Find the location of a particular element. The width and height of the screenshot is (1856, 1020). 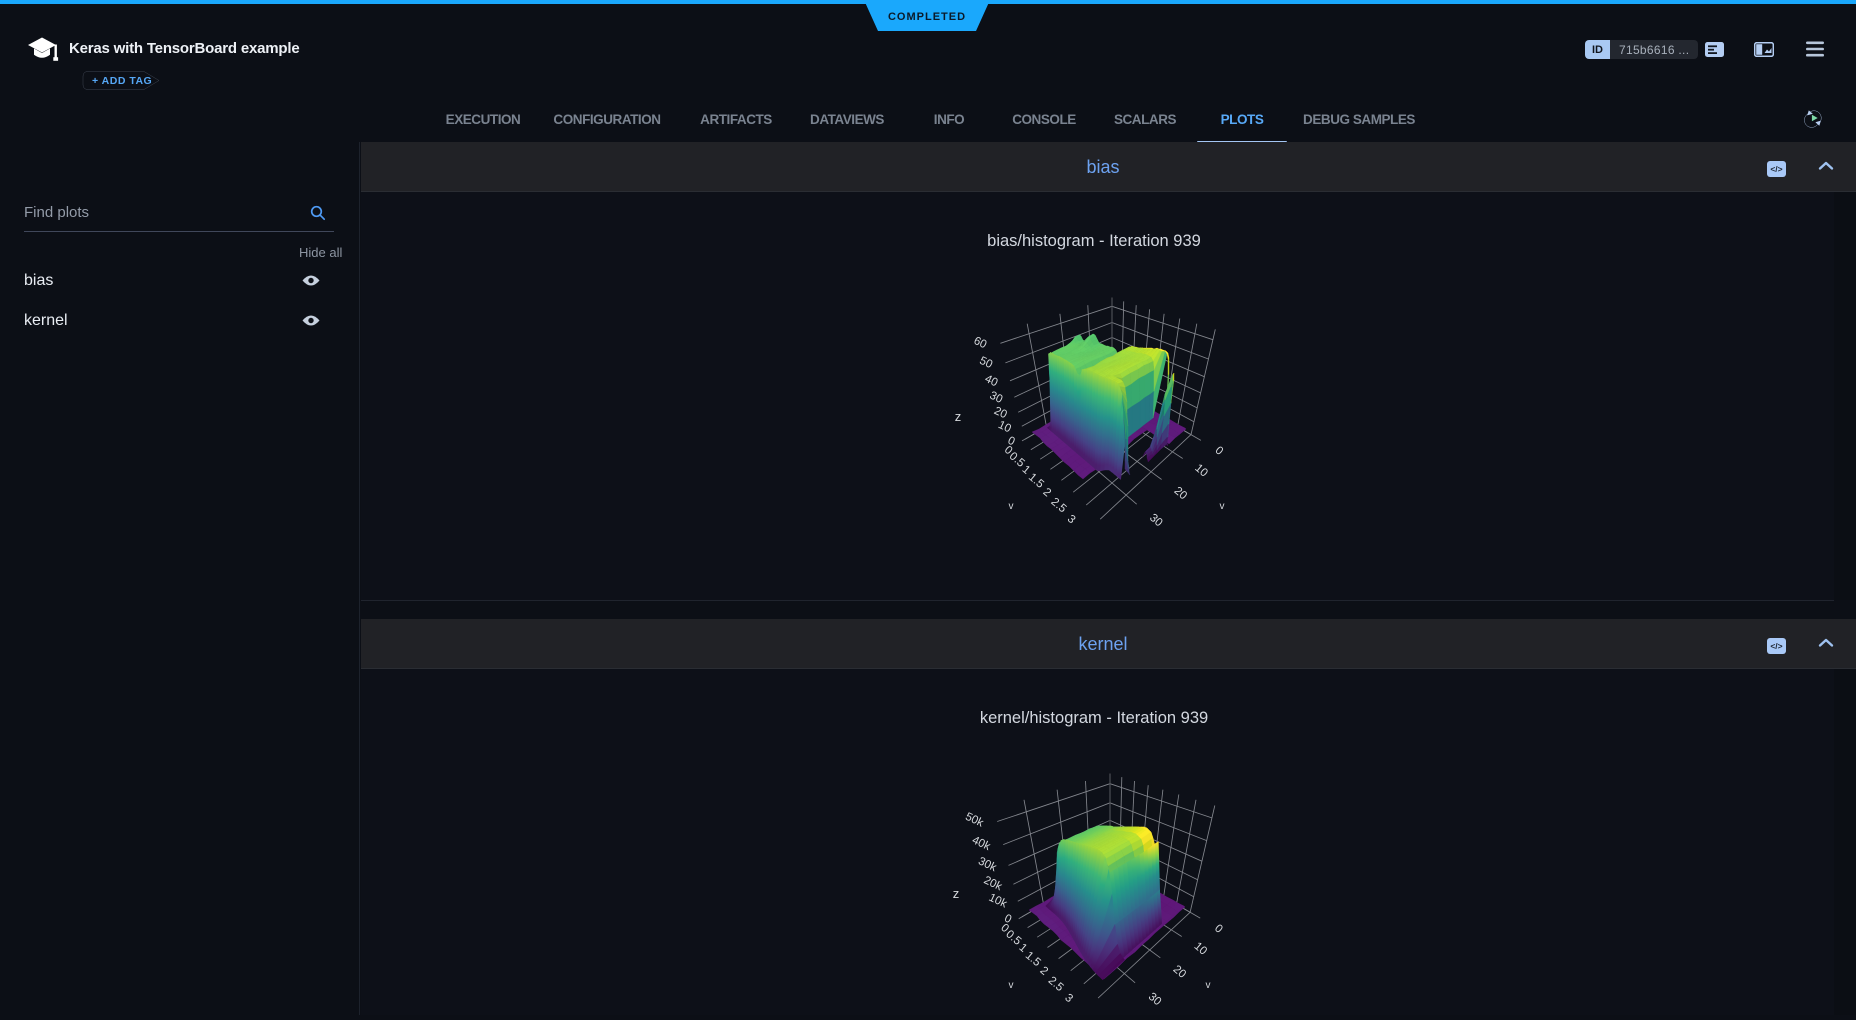

svg-text: 50 is located at coordinates (986, 363).